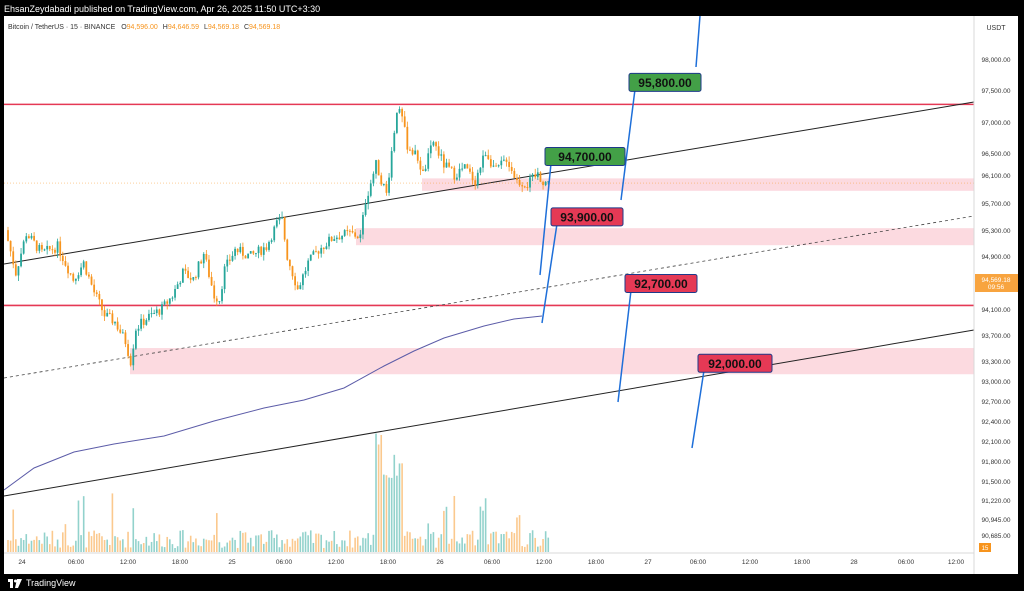  Describe the element at coordinates (665, 83) in the screenshot. I see `price-label-text: 95,800.00` at that location.